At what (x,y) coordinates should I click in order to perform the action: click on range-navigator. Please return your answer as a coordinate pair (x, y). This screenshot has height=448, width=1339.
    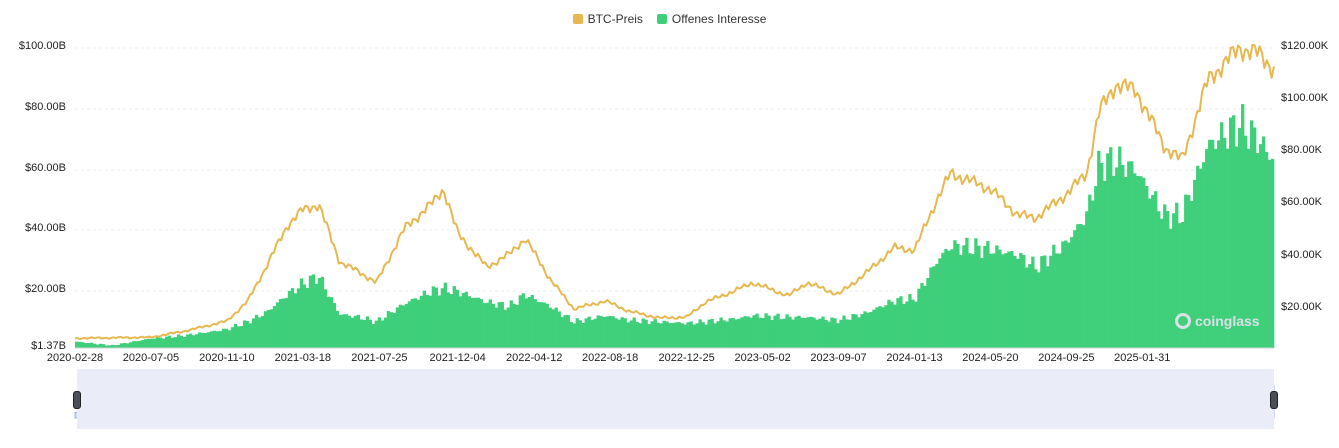
    Looking at the image, I should click on (675, 399).